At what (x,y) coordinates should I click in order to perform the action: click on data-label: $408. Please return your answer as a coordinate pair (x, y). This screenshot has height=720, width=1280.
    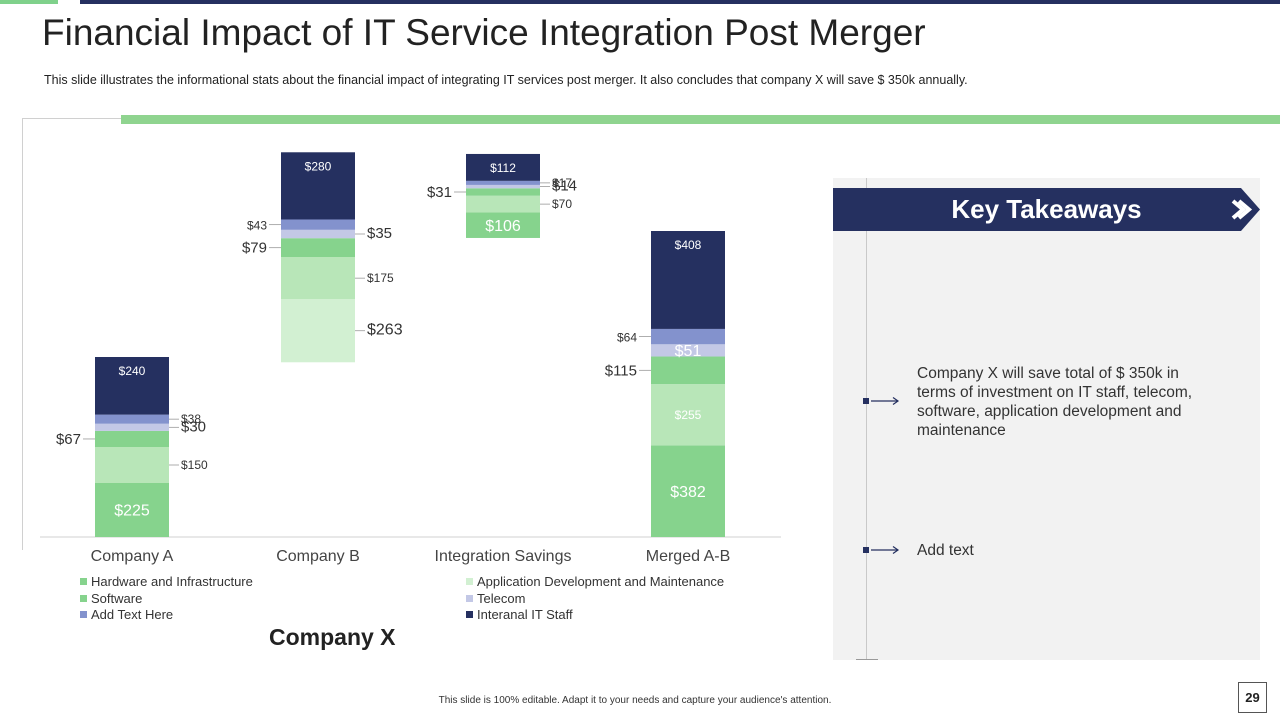
    Looking at the image, I should click on (688, 245).